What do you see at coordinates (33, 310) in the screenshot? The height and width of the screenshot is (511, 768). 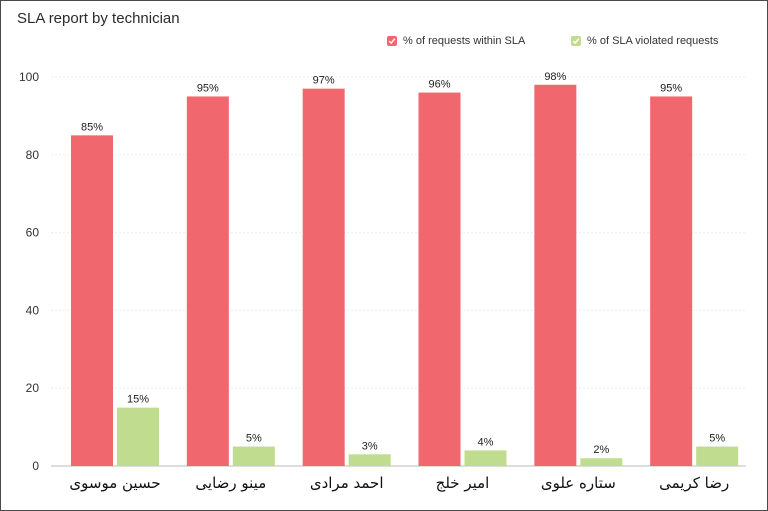 I see `y-tick-label: 40` at bounding box center [33, 310].